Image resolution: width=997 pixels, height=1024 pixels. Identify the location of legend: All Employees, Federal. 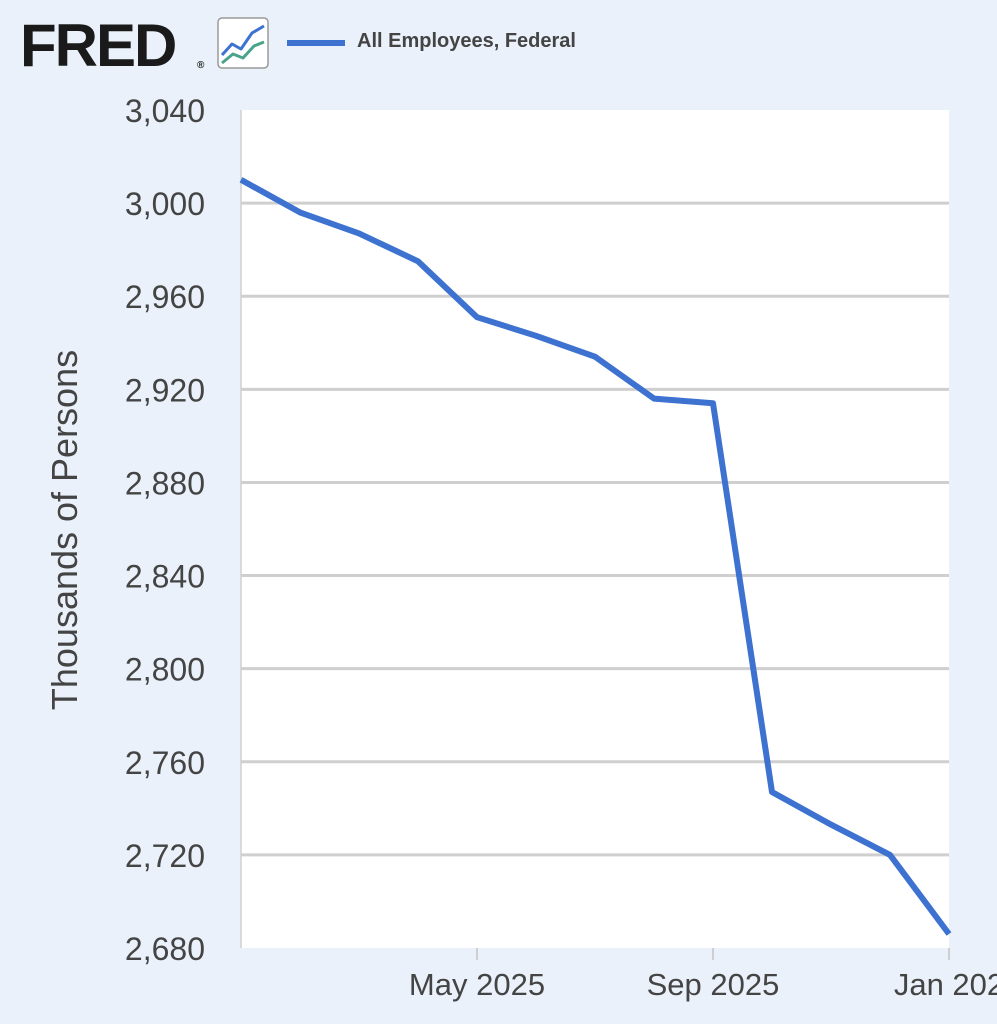
(431, 41).